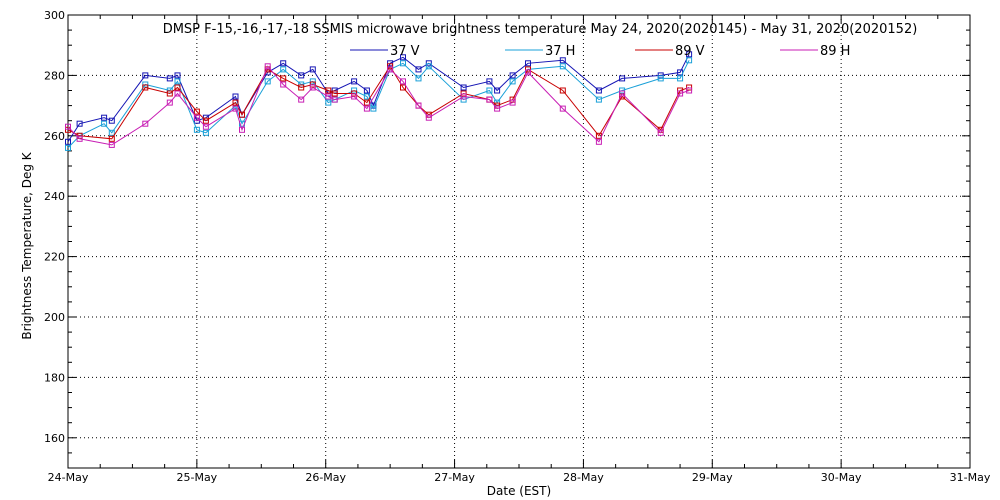 The height and width of the screenshot is (500, 1000). I want to click on legend-label-37v: 37 V, so click(405, 51).